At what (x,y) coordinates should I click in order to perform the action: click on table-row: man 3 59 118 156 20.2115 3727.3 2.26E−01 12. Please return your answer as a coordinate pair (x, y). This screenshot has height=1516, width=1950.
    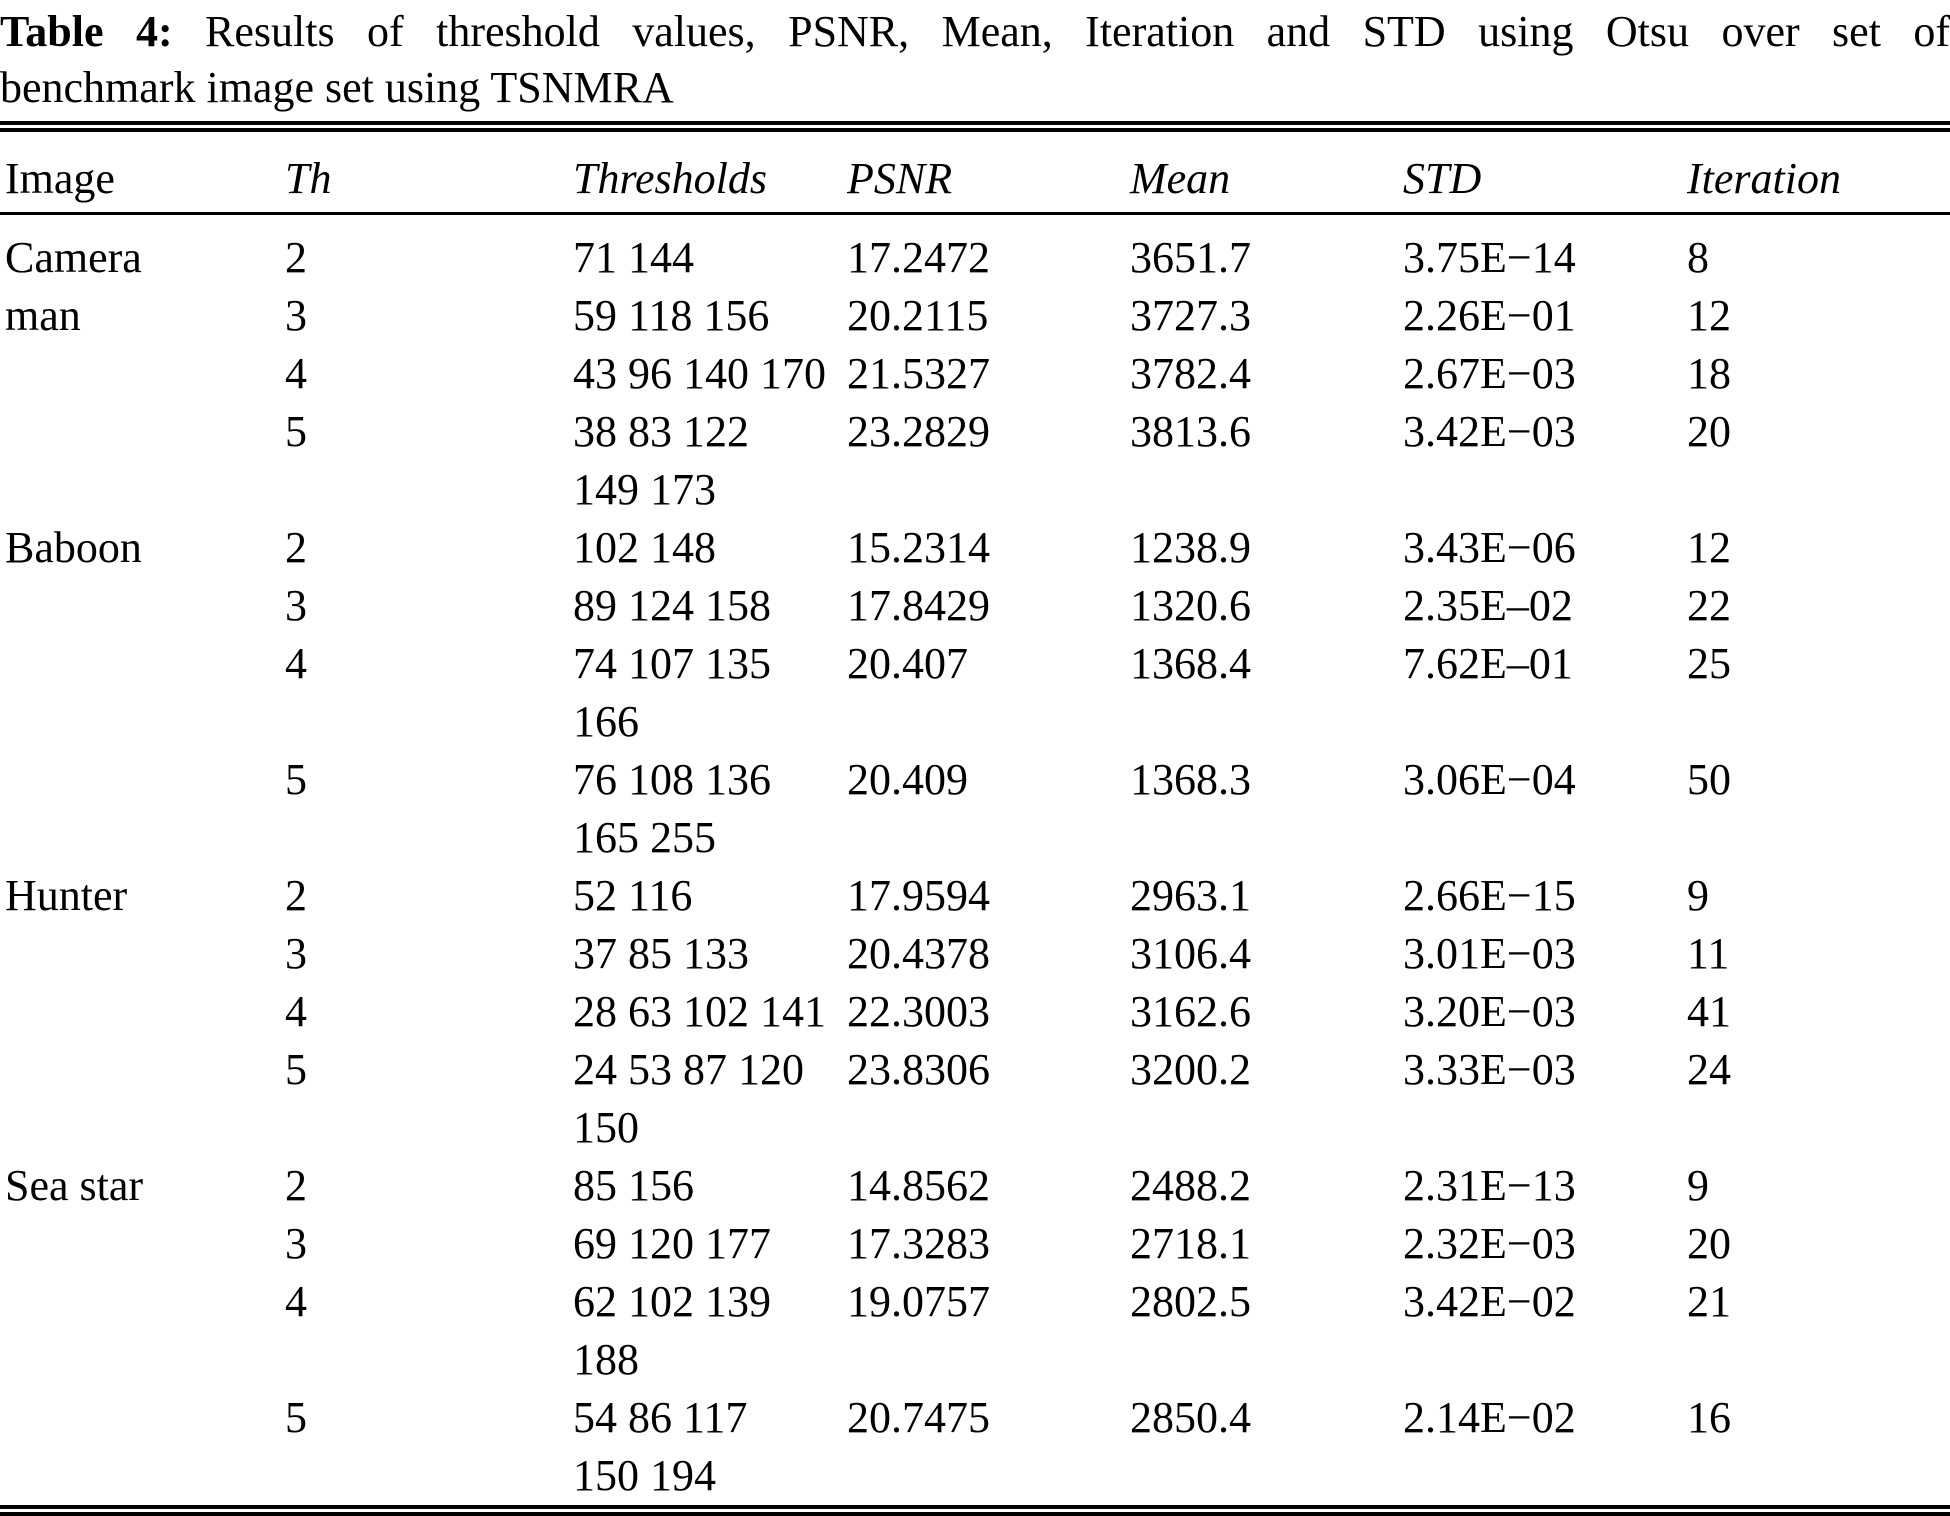
    Looking at the image, I should click on (975, 316).